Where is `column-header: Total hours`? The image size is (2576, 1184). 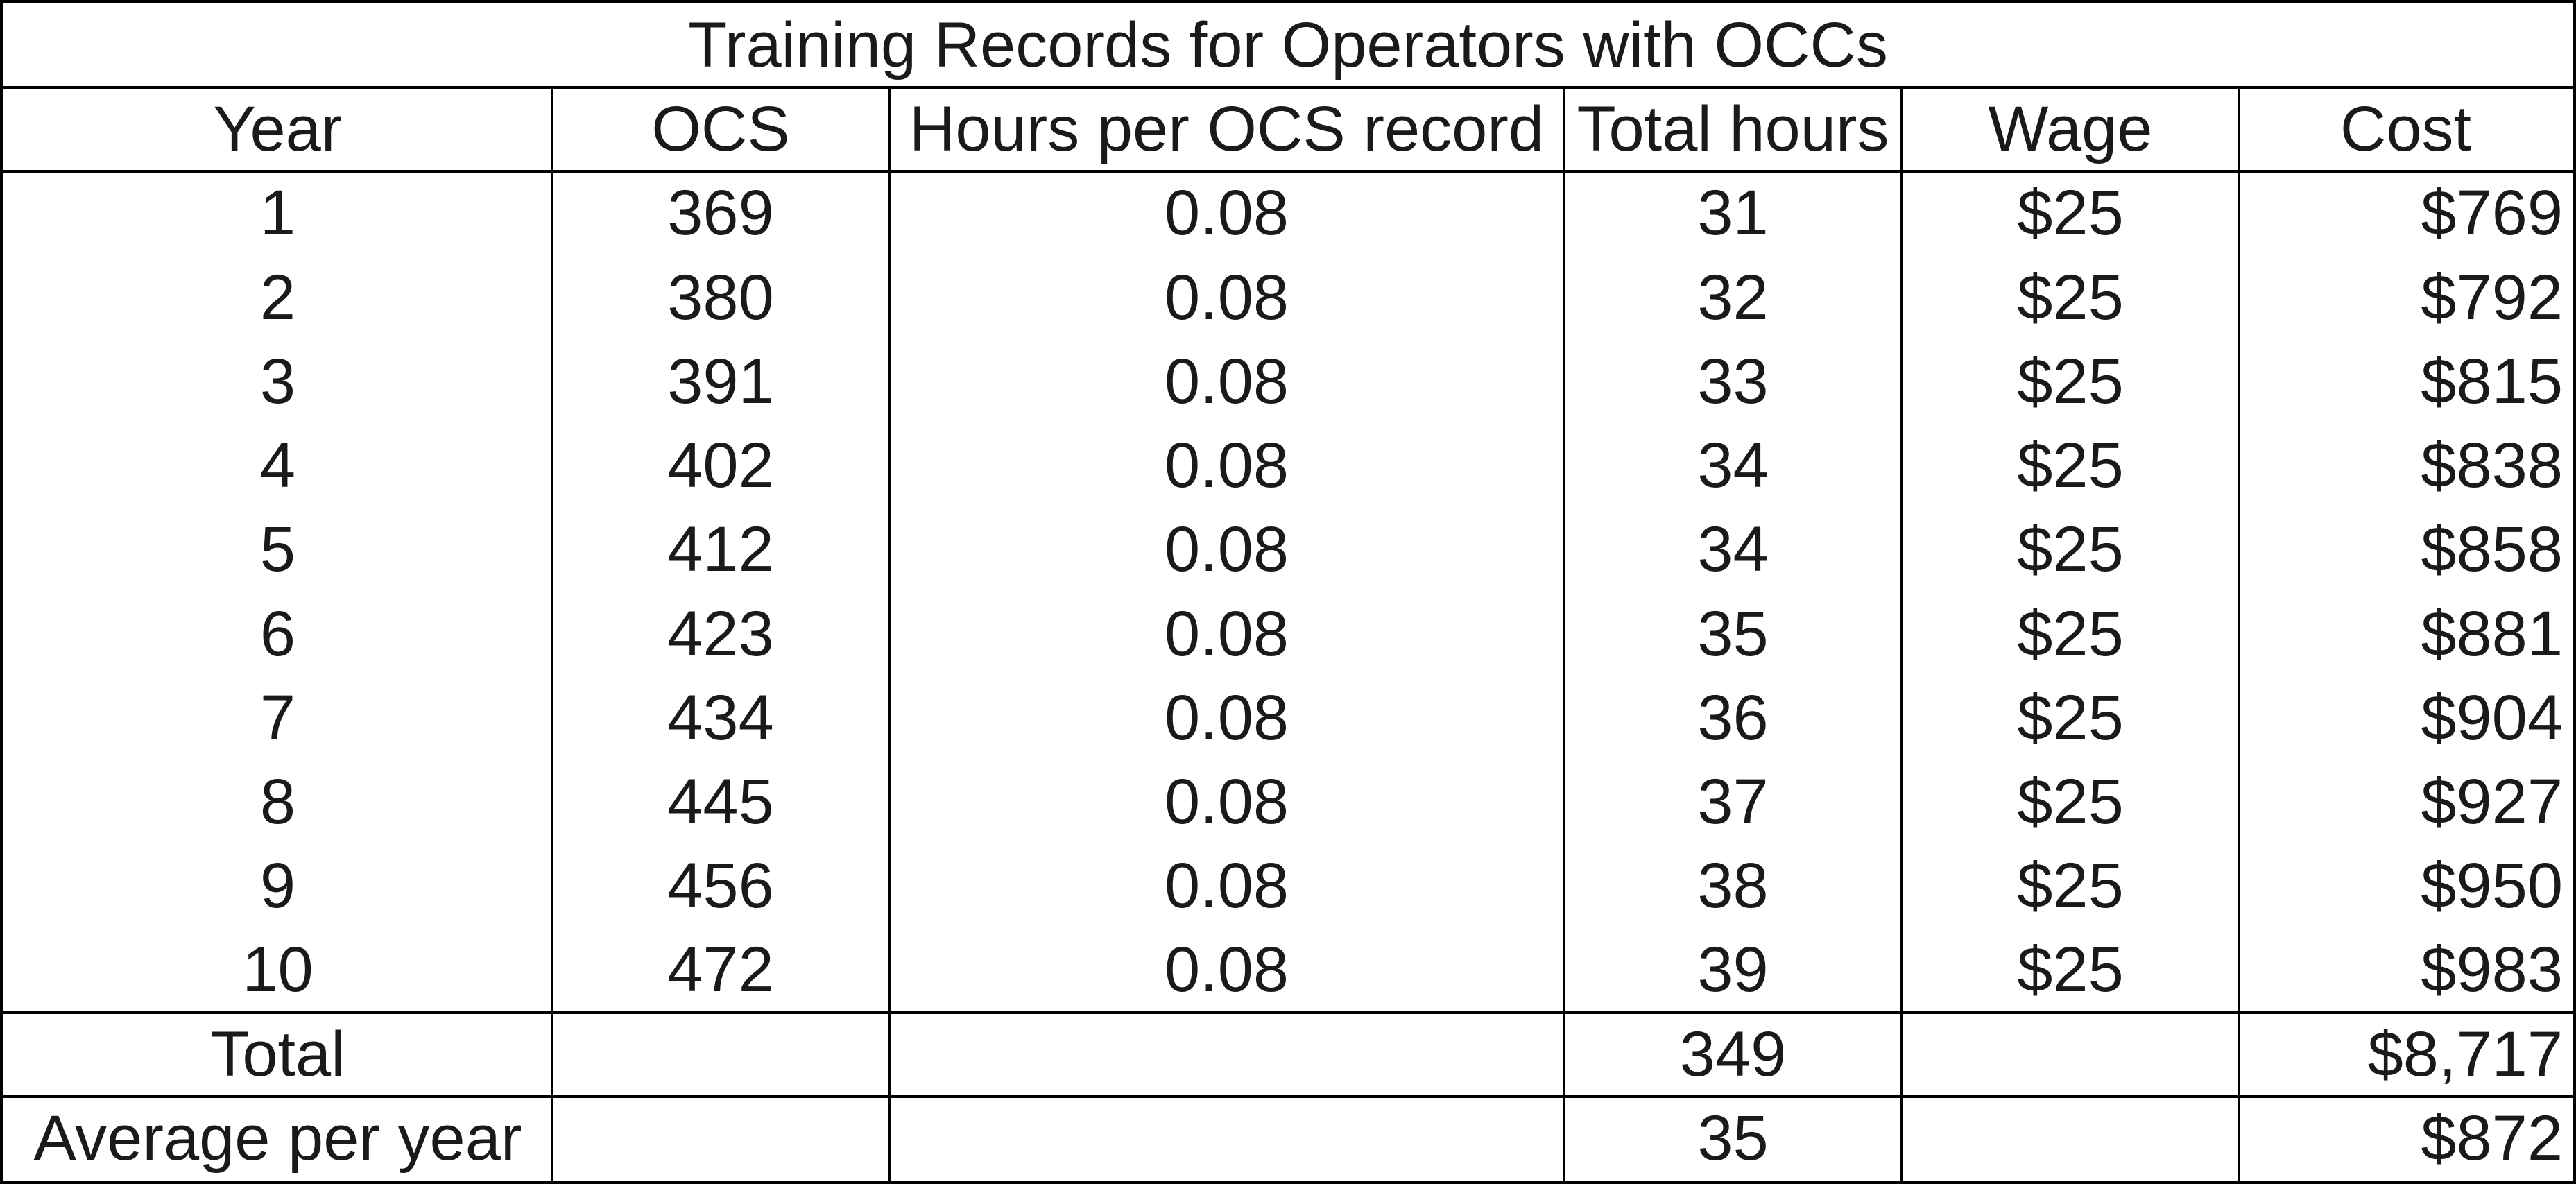
column-header: Total hours is located at coordinates (1733, 129).